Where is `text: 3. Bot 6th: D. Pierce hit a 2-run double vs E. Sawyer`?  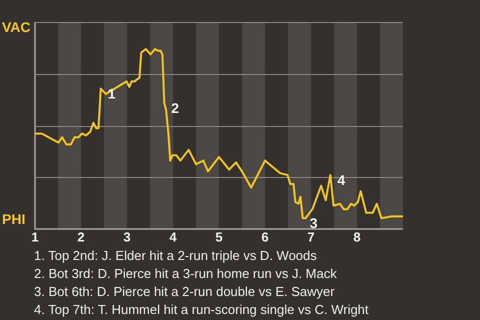 text: 3. Bot 6th: D. Pierce hit a 2-run double vs E. Sawyer is located at coordinates (185, 292).